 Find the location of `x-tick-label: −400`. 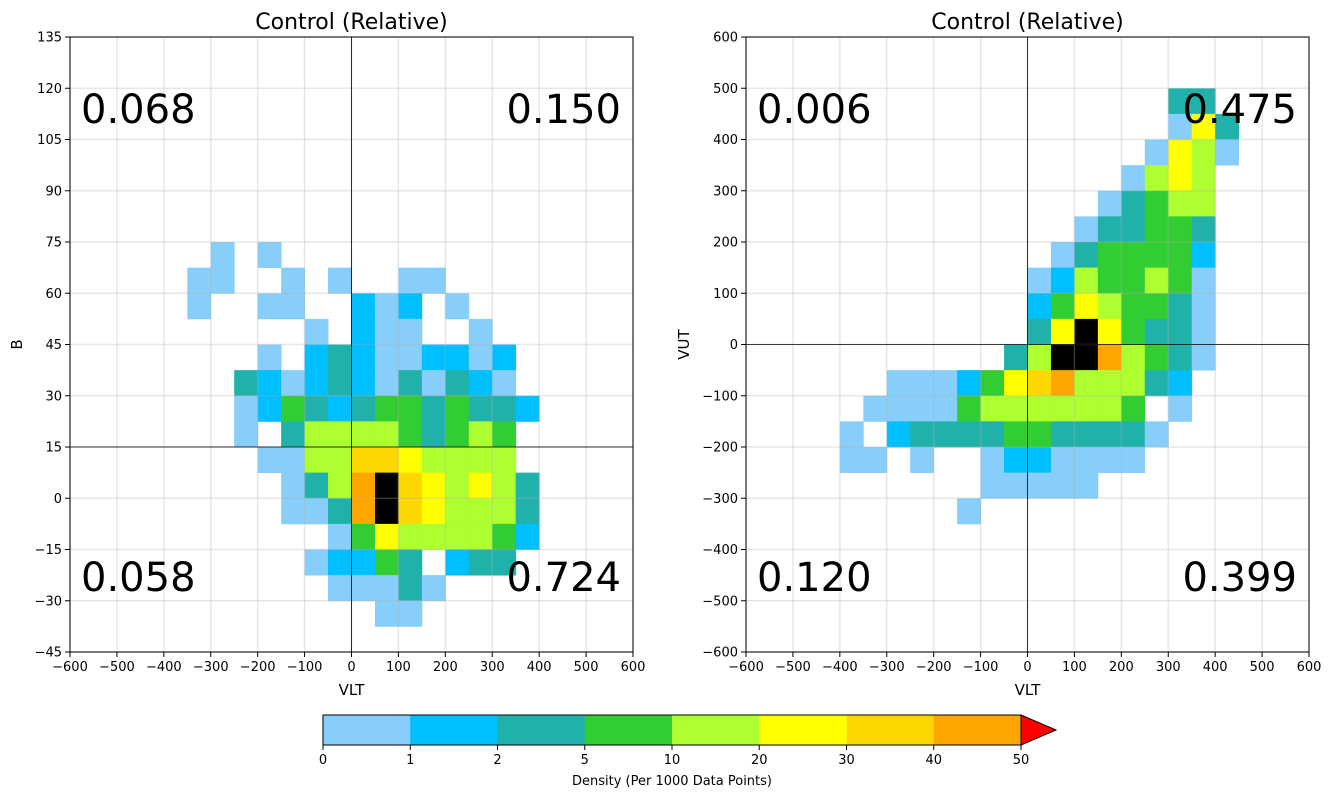

x-tick-label: −400 is located at coordinates (164, 667).